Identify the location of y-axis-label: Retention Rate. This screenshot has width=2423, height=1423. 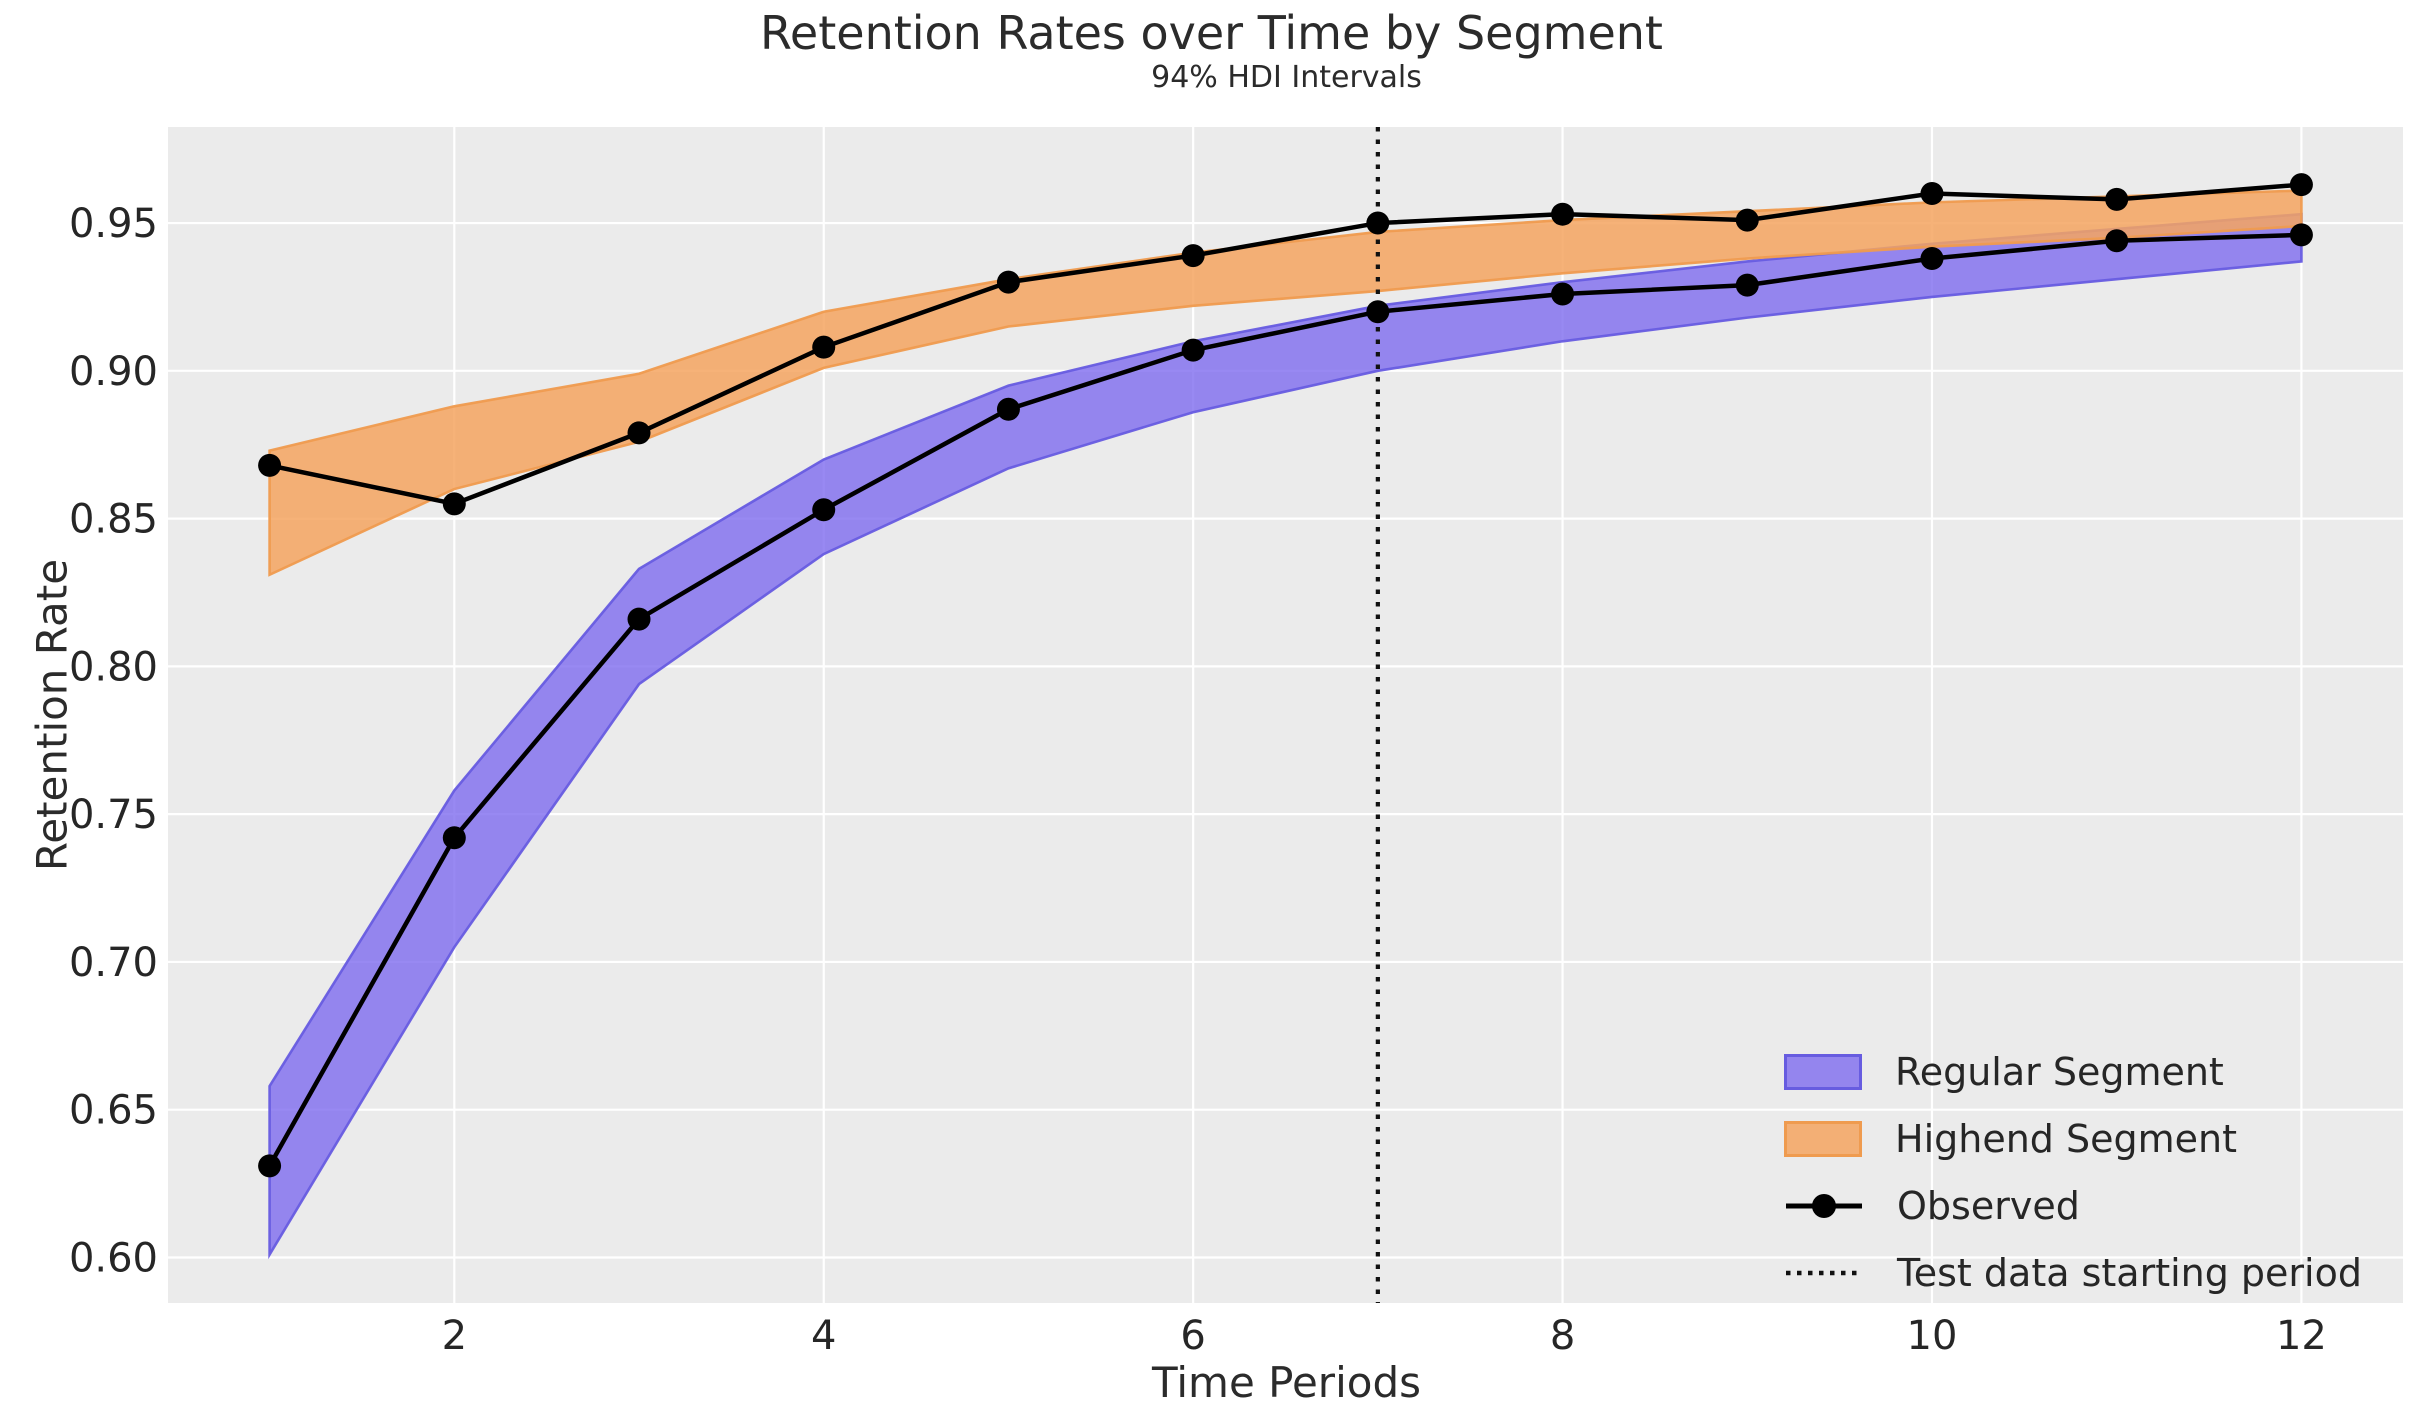
(52, 715).